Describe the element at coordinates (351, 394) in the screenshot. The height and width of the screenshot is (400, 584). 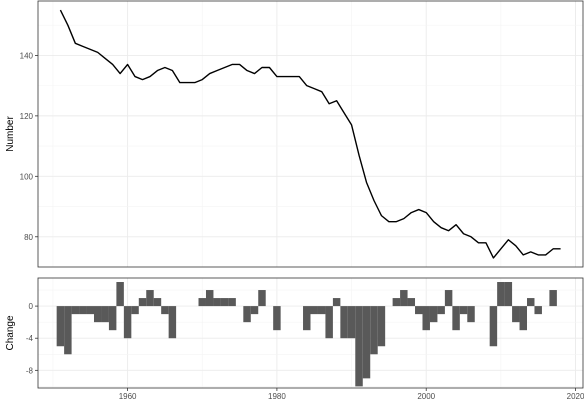
I see `bottom-panel-x-axis: 1960 1980 2000 2020` at that location.